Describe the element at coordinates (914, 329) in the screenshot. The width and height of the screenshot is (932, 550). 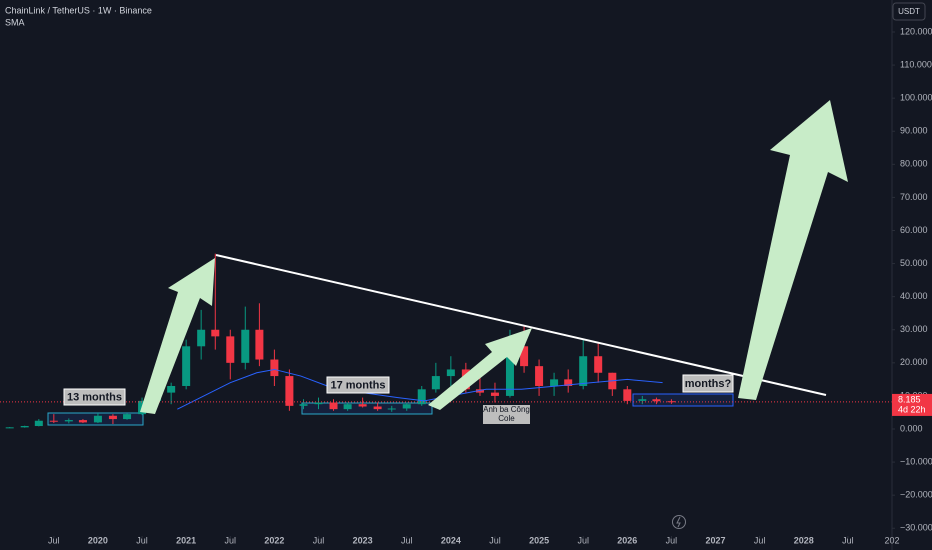
I see `y-tick-label: 30.000` at that location.